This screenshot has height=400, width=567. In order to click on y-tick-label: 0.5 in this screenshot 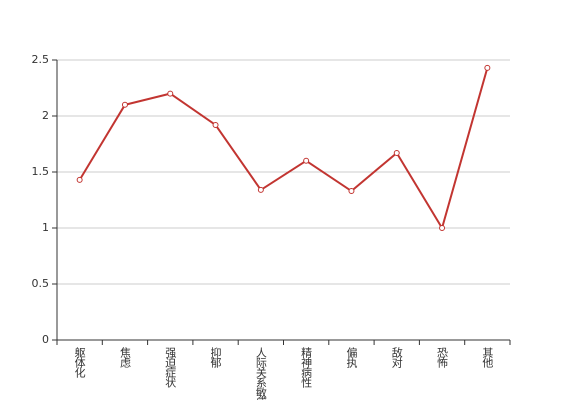, I will do `click(41, 283)`.